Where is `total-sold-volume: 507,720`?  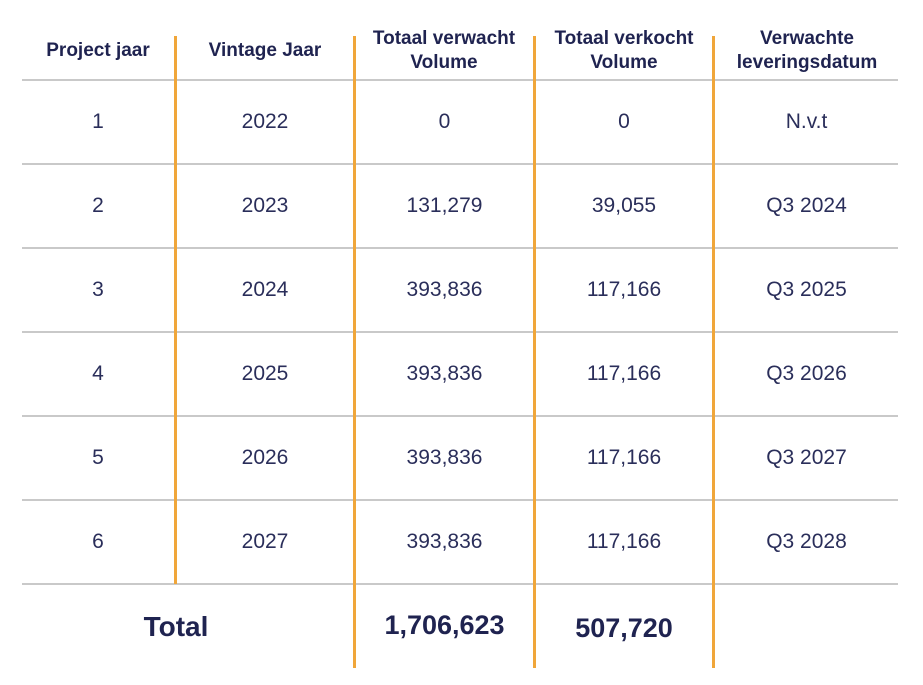
total-sold-volume: 507,720 is located at coordinates (624, 627).